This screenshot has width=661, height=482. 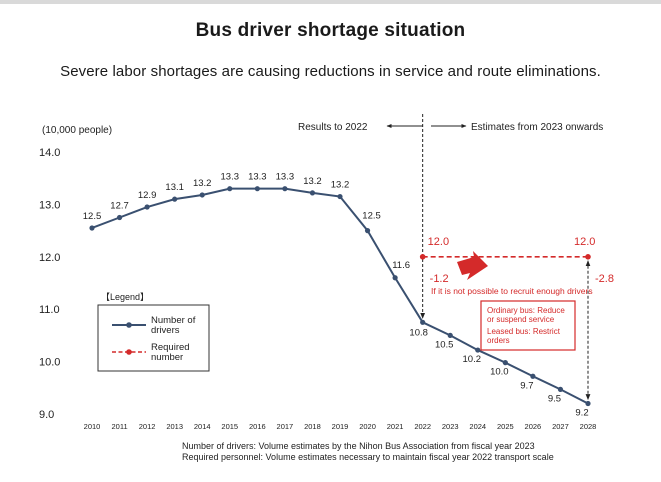 What do you see at coordinates (46, 415) in the screenshot?
I see `y-tick-label: 9.0` at bounding box center [46, 415].